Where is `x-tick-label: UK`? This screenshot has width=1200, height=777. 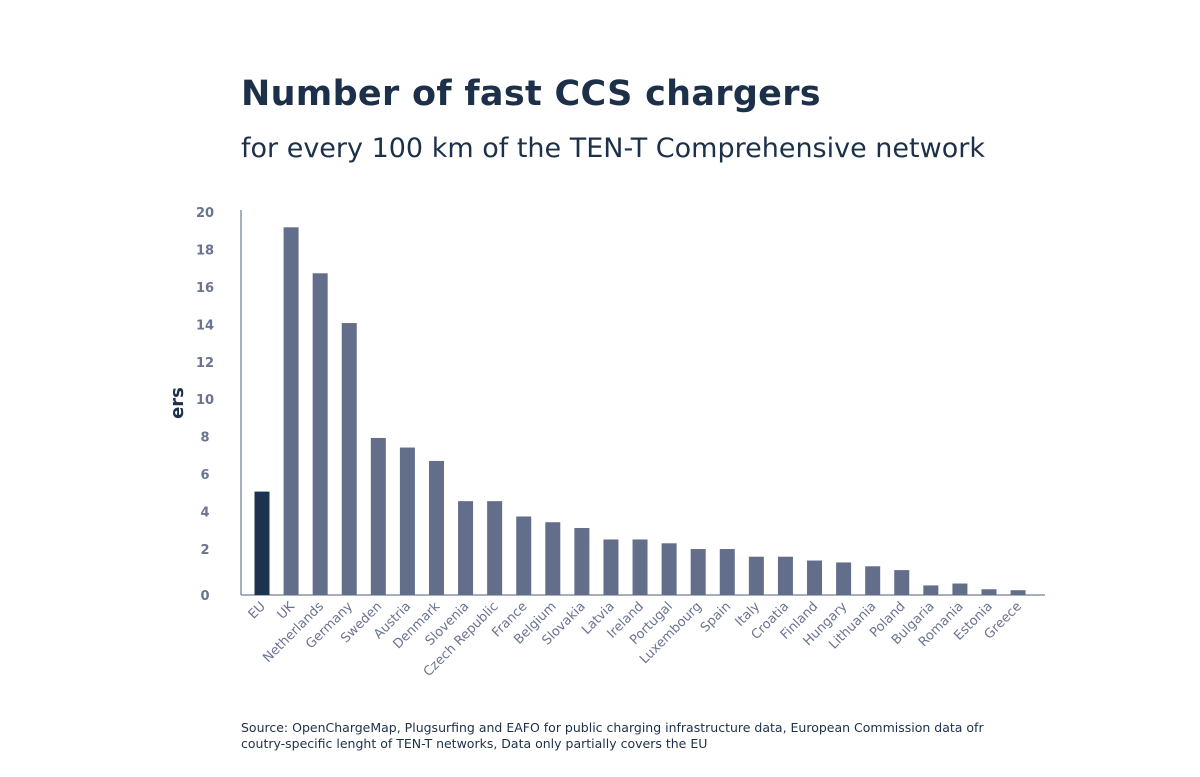 x-tick-label: UK is located at coordinates (287, 611).